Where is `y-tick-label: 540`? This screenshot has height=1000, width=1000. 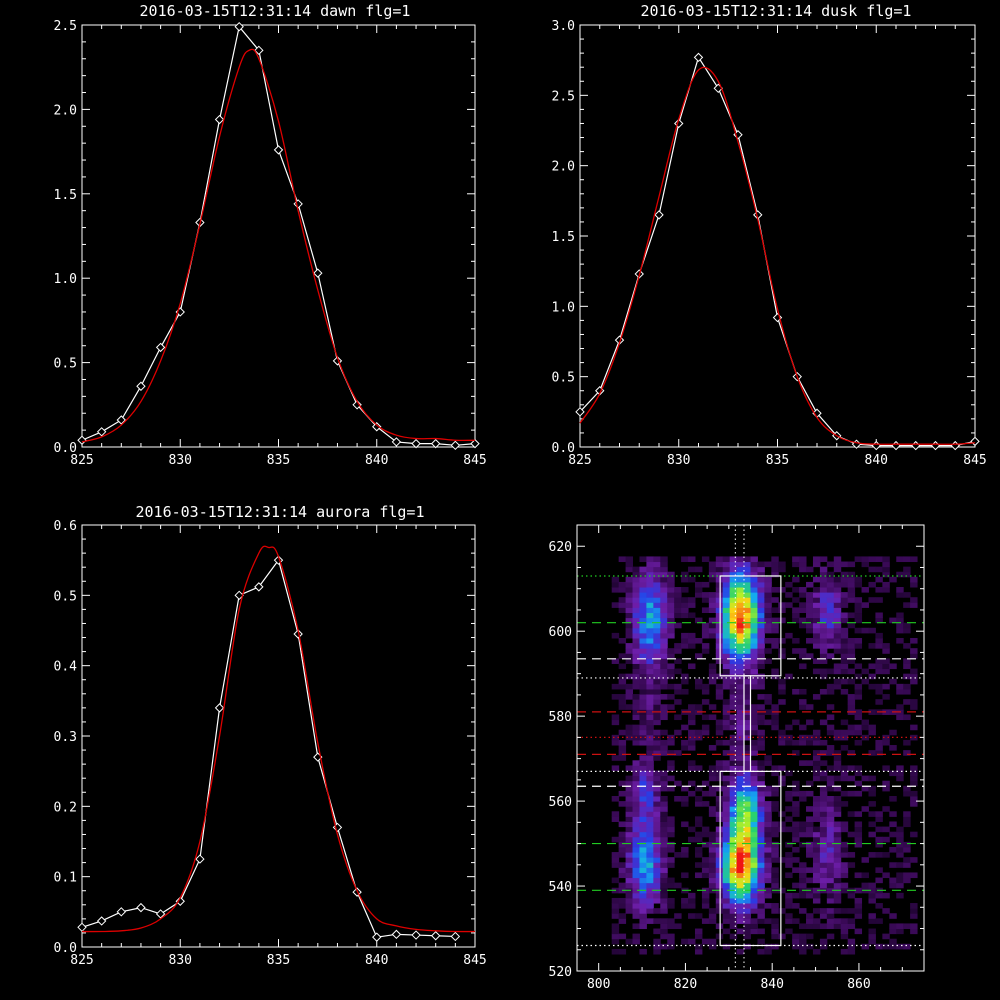
y-tick-label: 540 is located at coordinates (560, 887).